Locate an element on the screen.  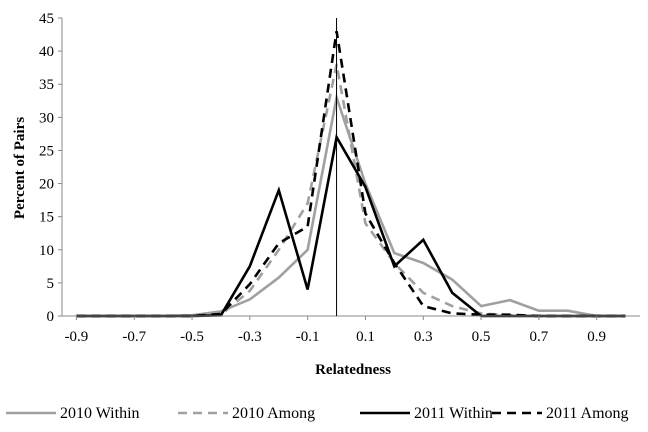
x-tick-label: -0.9 is located at coordinates (77, 337).